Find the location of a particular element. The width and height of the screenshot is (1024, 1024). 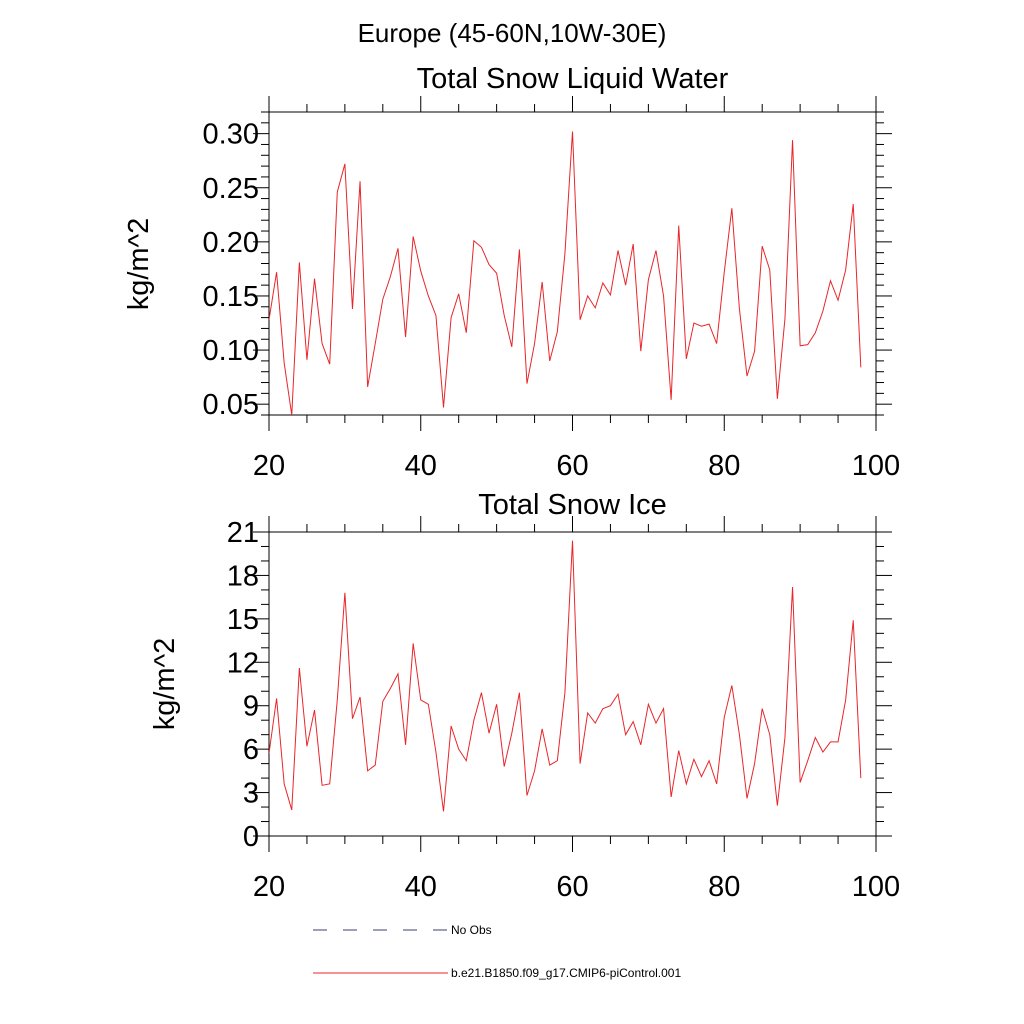

chart-title: Total Snow Liquid Water is located at coordinates (573, 79).